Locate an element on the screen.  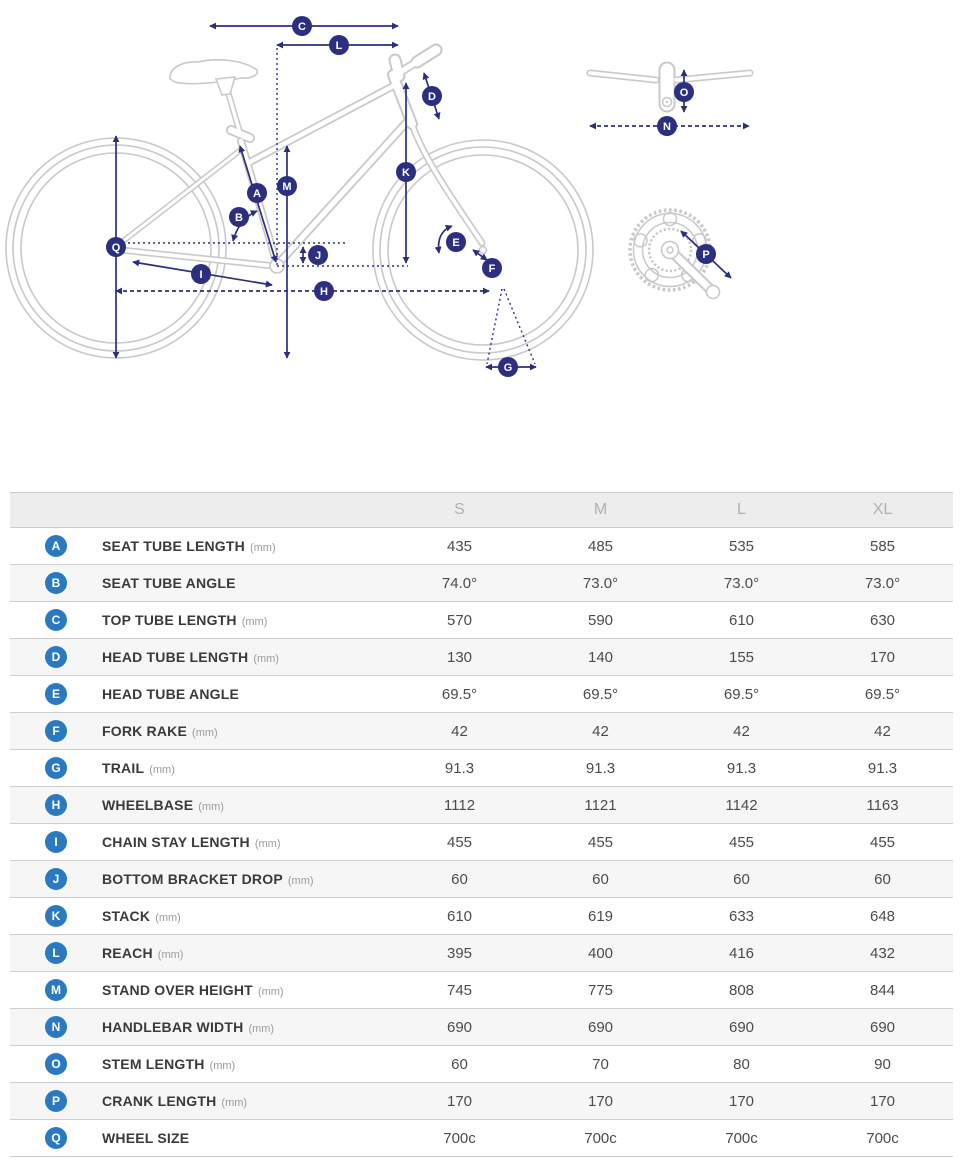
svg-text: L is located at coordinates (339, 46).